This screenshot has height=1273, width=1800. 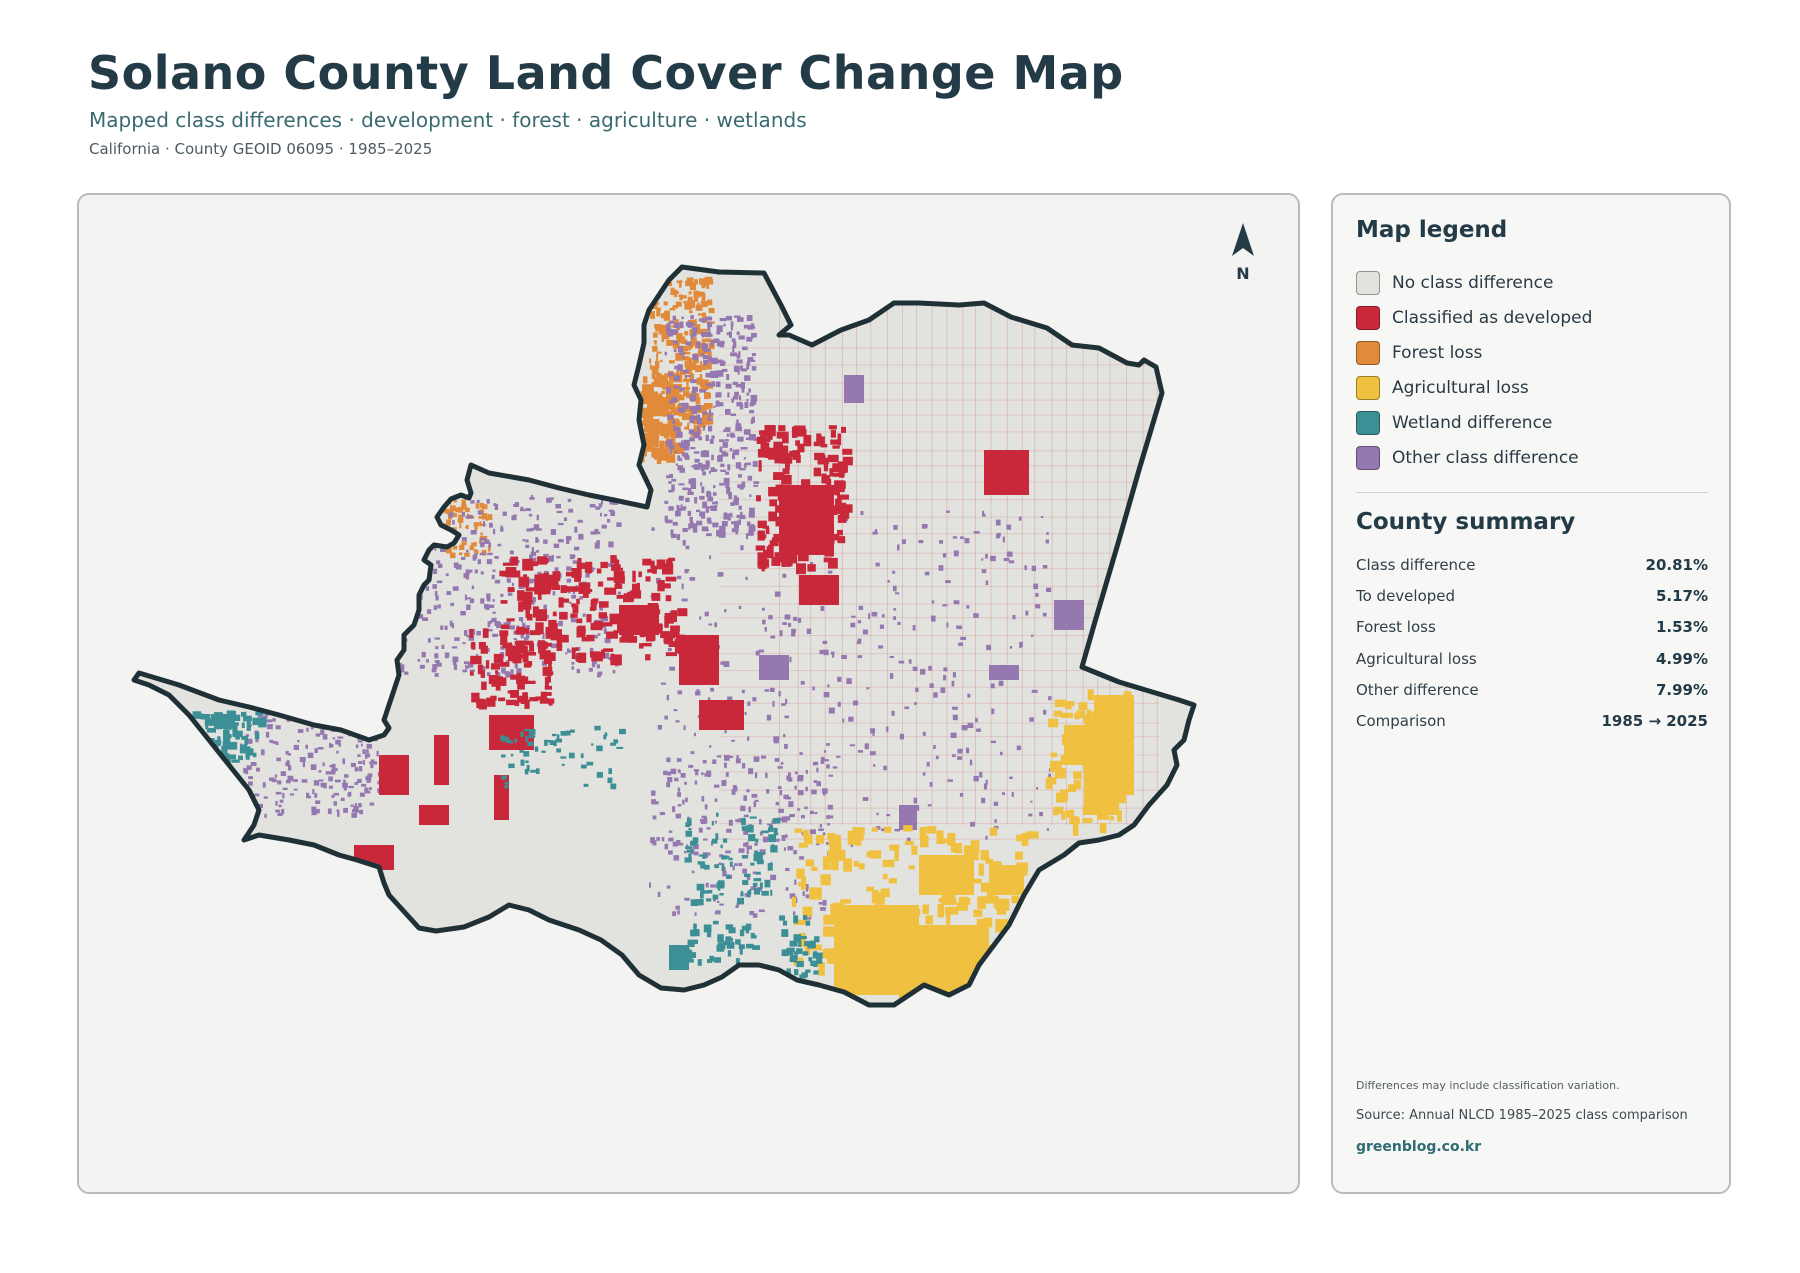 I want to click on summary-value: 1985 → 2025, so click(x=1654, y=721).